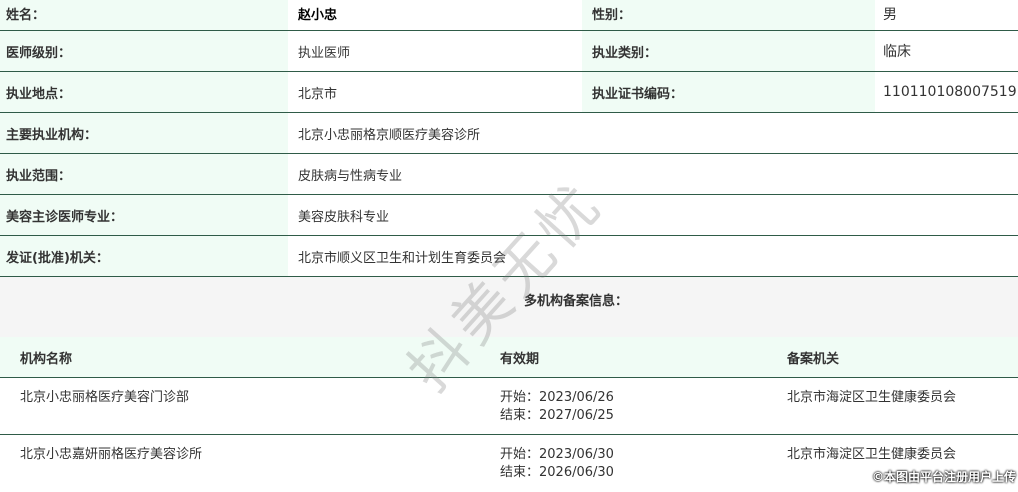  What do you see at coordinates (943, 477) in the screenshot?
I see `upload-credit: ©本图由平台注册用户上传` at bounding box center [943, 477].